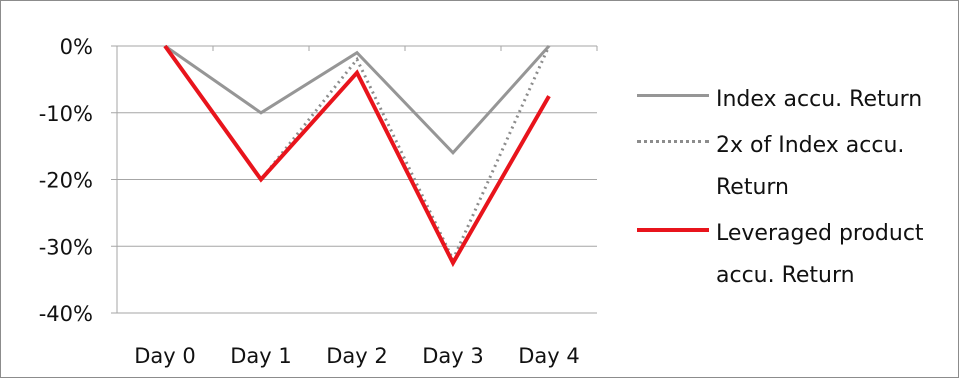 Image resolution: width=959 pixels, height=381 pixels. What do you see at coordinates (66, 114) in the screenshot?
I see `y-tick-label: -10%` at bounding box center [66, 114].